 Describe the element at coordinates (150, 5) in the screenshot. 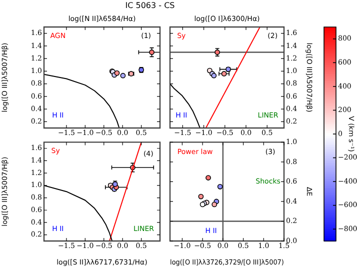

I see `chart-title: IC 5063 - CS` at that location.